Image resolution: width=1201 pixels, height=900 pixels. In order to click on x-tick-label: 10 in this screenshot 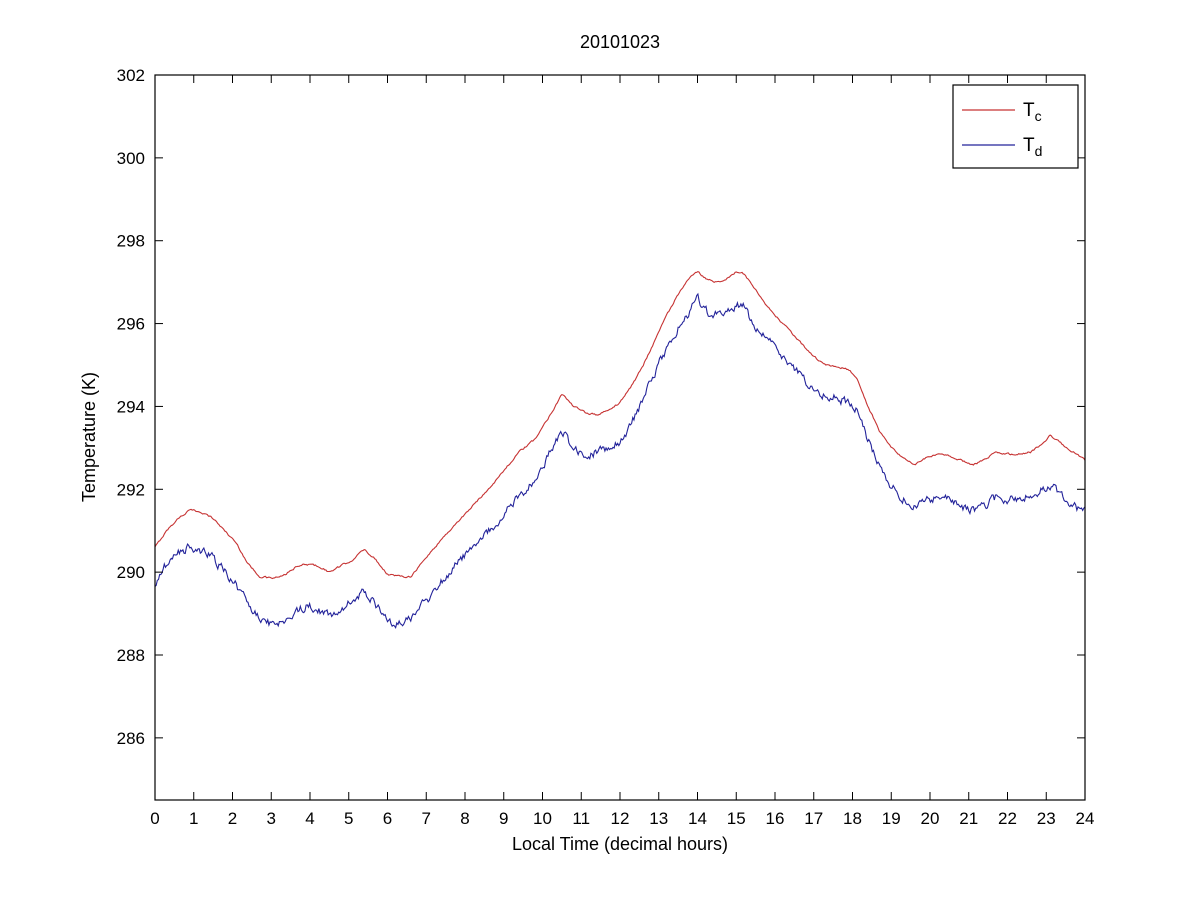, I will do `click(542, 818)`.